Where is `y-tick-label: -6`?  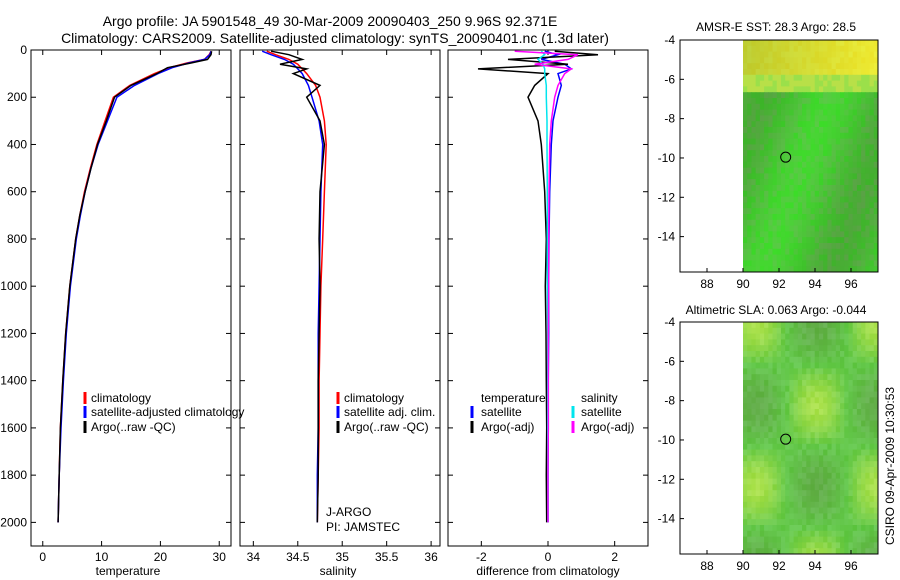 y-tick-label: -6 is located at coordinates (669, 361).